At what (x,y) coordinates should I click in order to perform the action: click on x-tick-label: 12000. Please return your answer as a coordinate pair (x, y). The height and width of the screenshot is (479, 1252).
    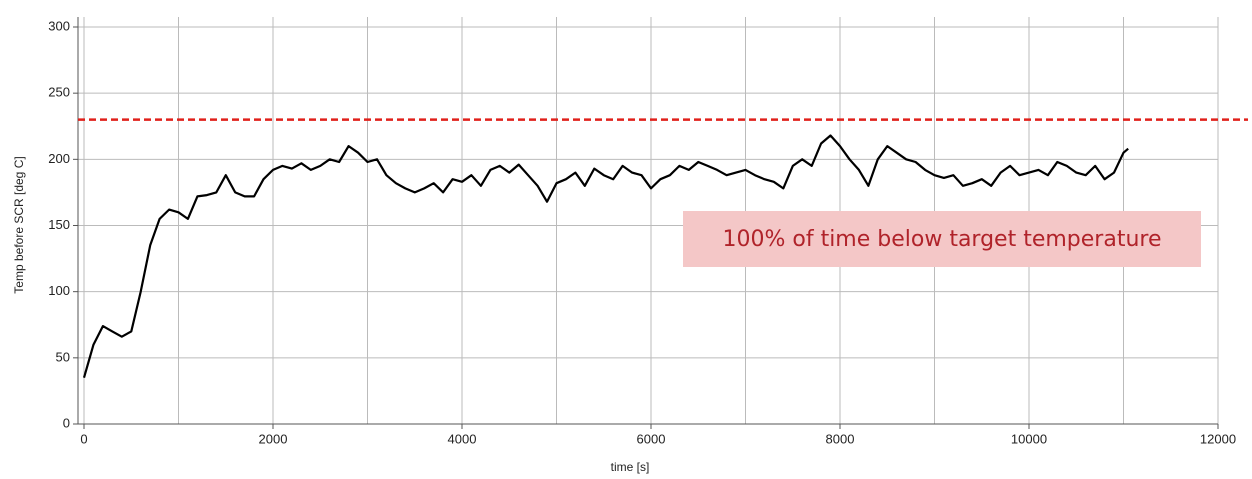
    Looking at the image, I should click on (1218, 438).